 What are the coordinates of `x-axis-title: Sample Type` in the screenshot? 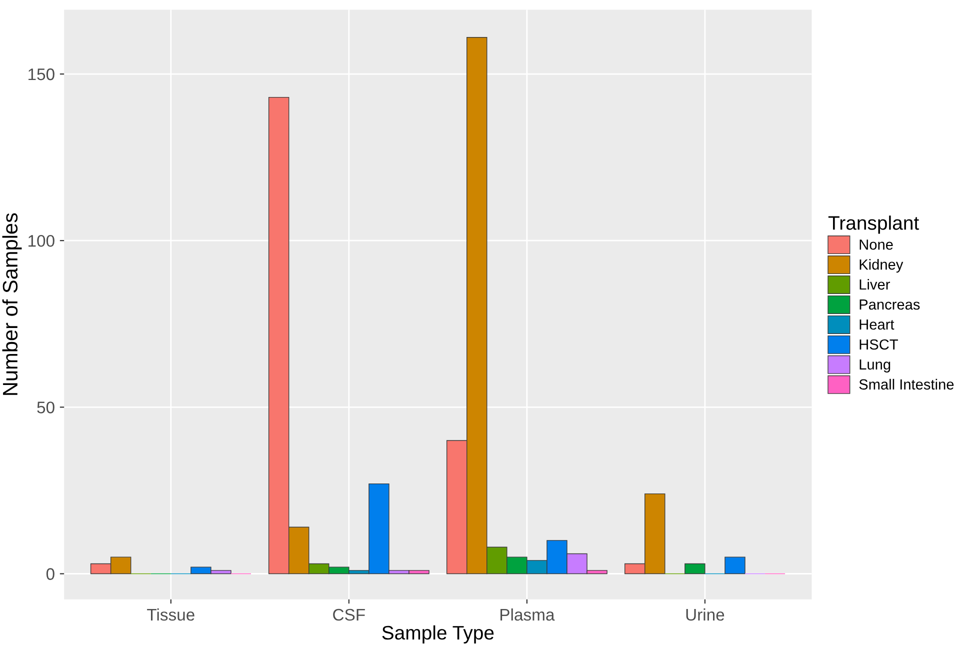 It's located at (438, 634).